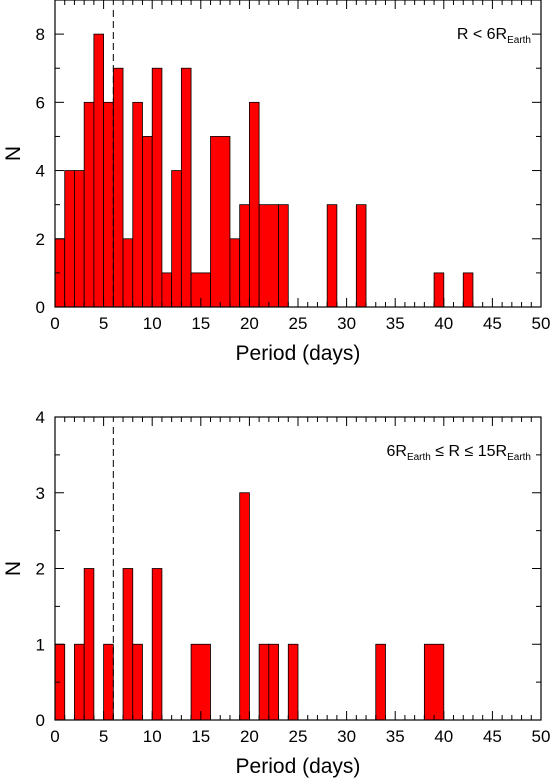 The image size is (556, 781). Describe the element at coordinates (40, 493) in the screenshot. I see `y-tick-label: 3` at that location.